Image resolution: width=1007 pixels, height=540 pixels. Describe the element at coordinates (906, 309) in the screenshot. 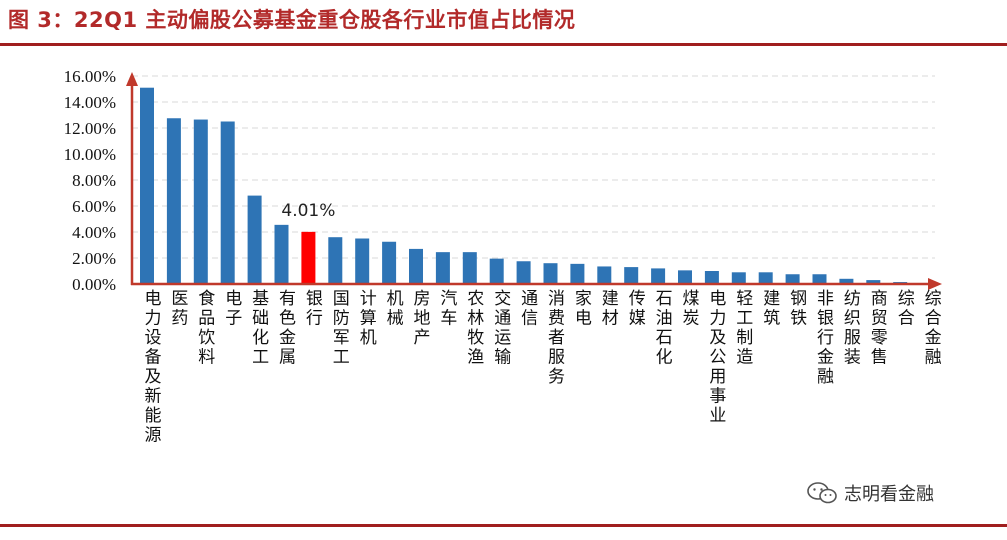

I see `x-tick-label: 综合` at that location.